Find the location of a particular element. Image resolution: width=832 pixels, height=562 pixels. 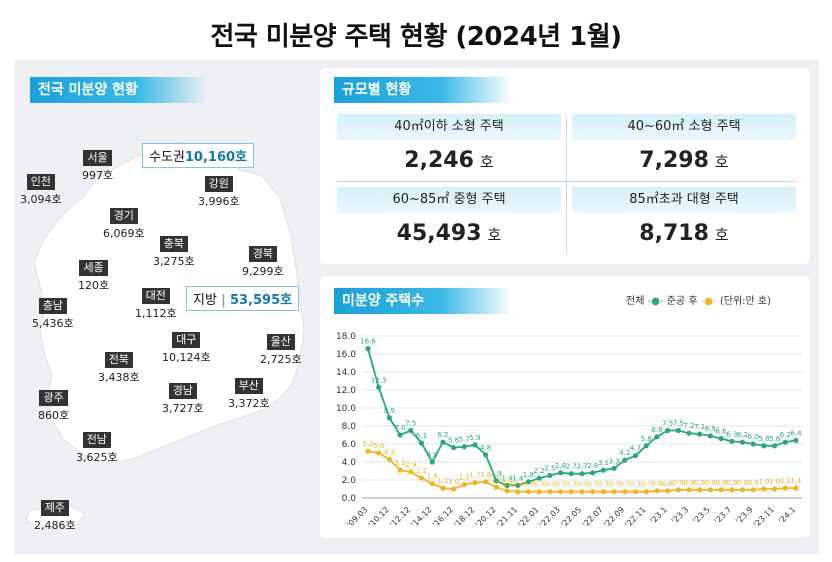

data-label: 6.0 is located at coordinates (753, 437).